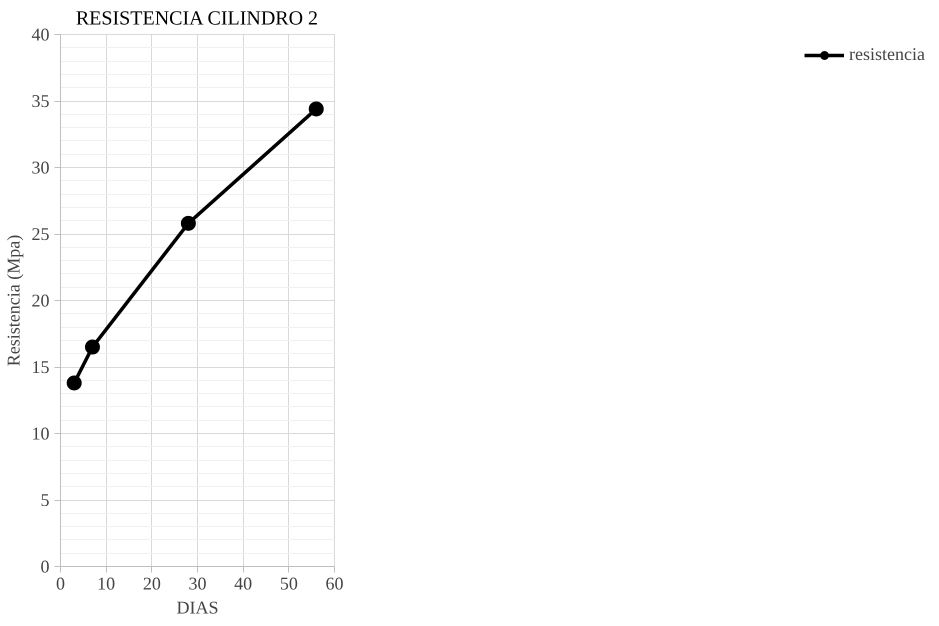 Image resolution: width=939 pixels, height=626 pixels. What do you see at coordinates (41, 34) in the screenshot?
I see `y-tick-label: 40` at bounding box center [41, 34].